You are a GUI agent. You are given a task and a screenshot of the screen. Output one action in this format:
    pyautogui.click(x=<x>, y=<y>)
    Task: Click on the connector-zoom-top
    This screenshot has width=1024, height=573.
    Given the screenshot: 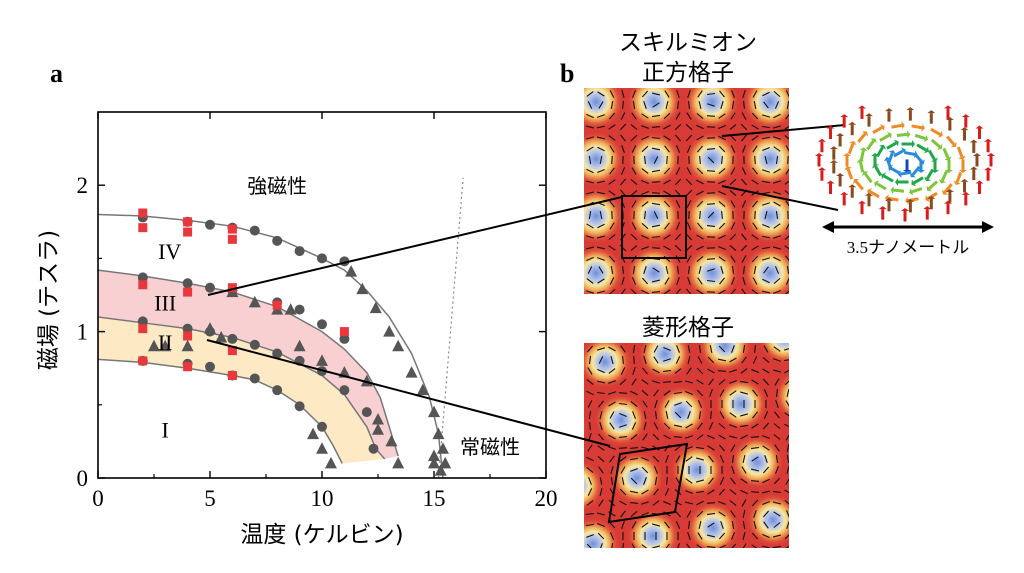 What is the action you would take?
    pyautogui.click(x=783, y=130)
    